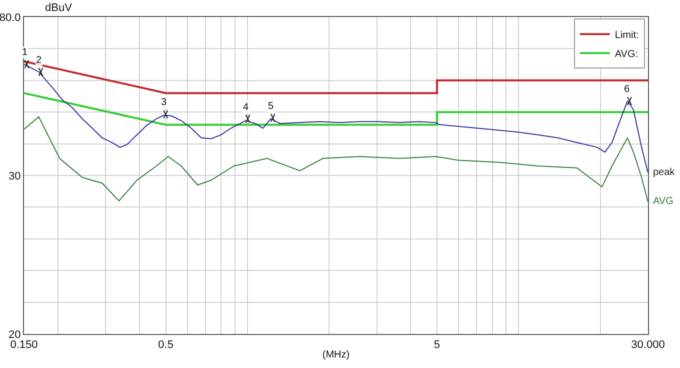 The height and width of the screenshot is (368, 680). Describe the element at coordinates (664, 172) in the screenshot. I see `series-label: peak` at that location.